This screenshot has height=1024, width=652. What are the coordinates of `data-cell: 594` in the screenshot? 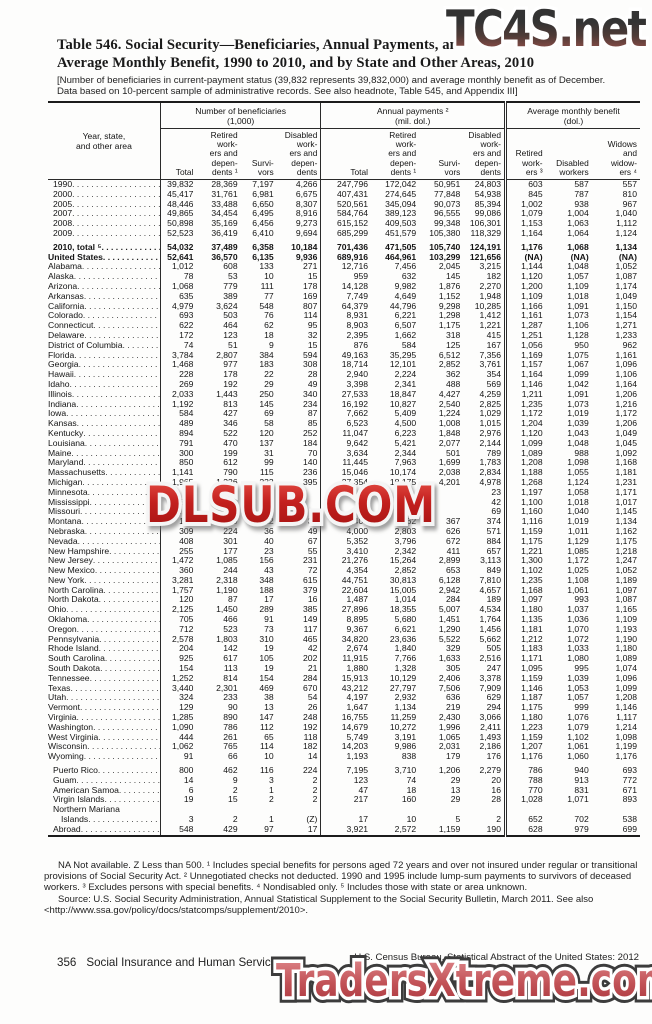 It's located at (310, 354).